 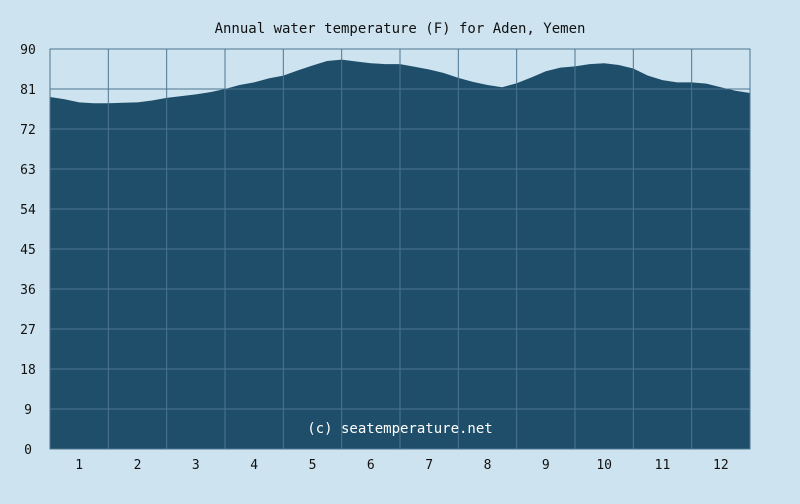 What do you see at coordinates (28, 130) in the screenshot?
I see `y-tick-label: 72` at bounding box center [28, 130].